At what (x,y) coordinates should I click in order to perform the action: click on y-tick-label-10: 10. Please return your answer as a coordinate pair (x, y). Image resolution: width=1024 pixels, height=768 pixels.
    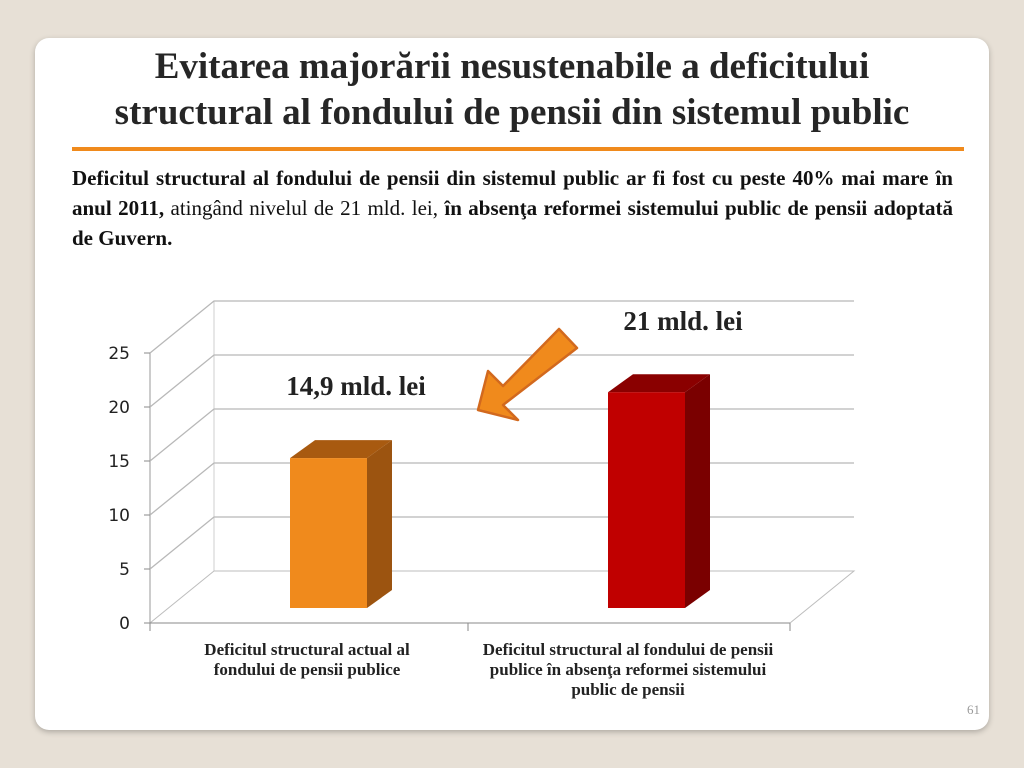
    Looking at the image, I should click on (119, 516).